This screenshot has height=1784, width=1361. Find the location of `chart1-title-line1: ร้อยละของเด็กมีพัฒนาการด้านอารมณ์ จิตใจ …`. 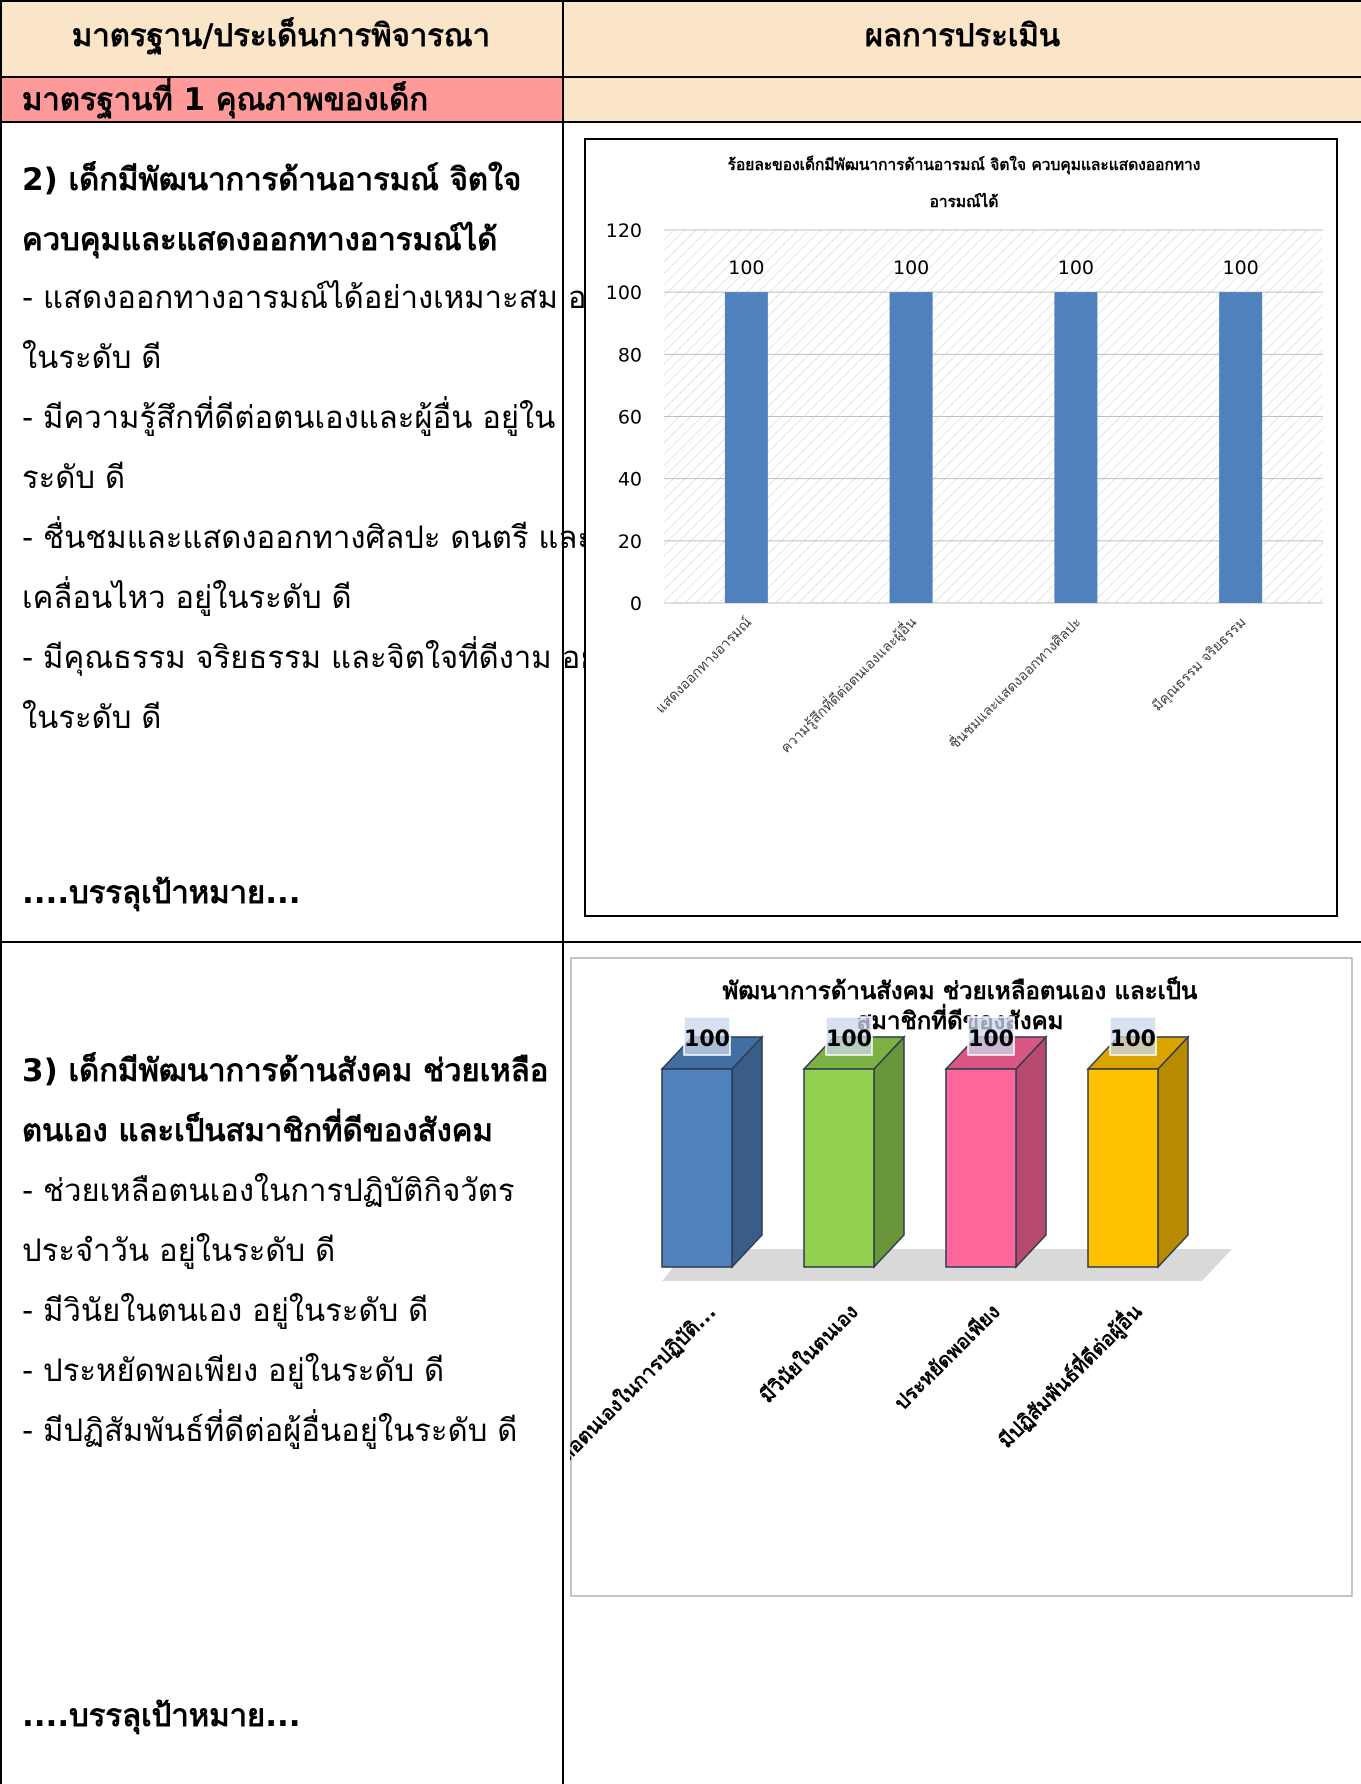

chart1-title-line1: ร้อยละของเด็กมีพัฒนาการด้านอารมณ์ จิตใจ … is located at coordinates (964, 164).